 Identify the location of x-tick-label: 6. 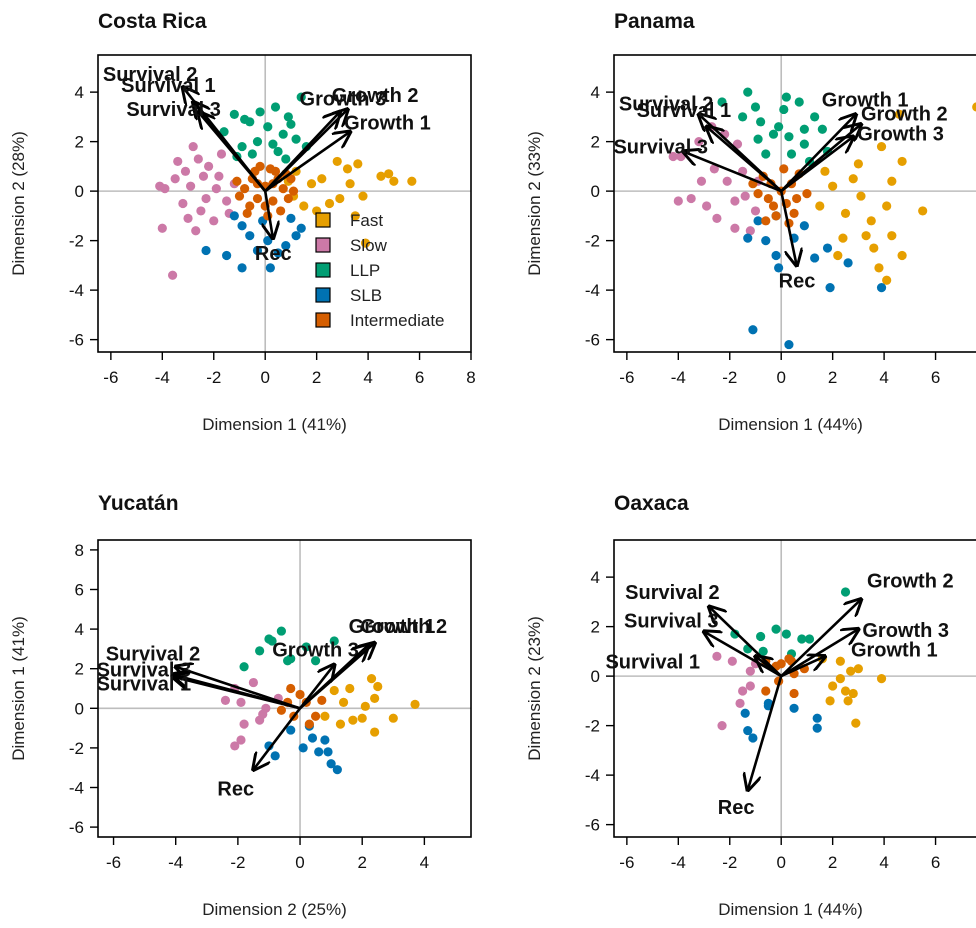
(935, 377).